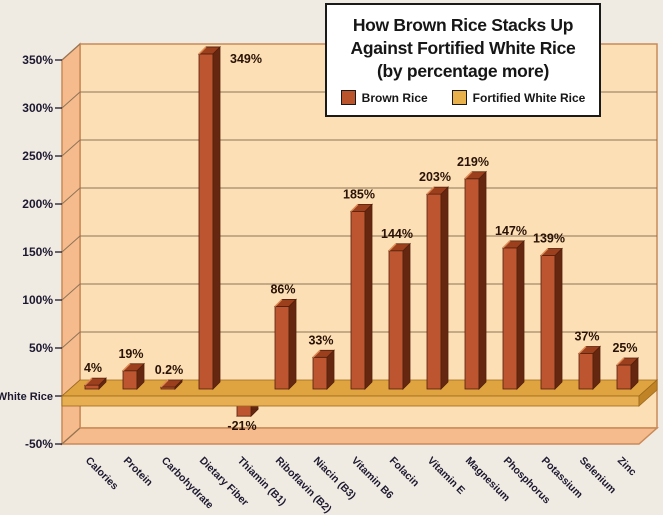  I want to click on bar-Vitamin B6, so click(361, 296).